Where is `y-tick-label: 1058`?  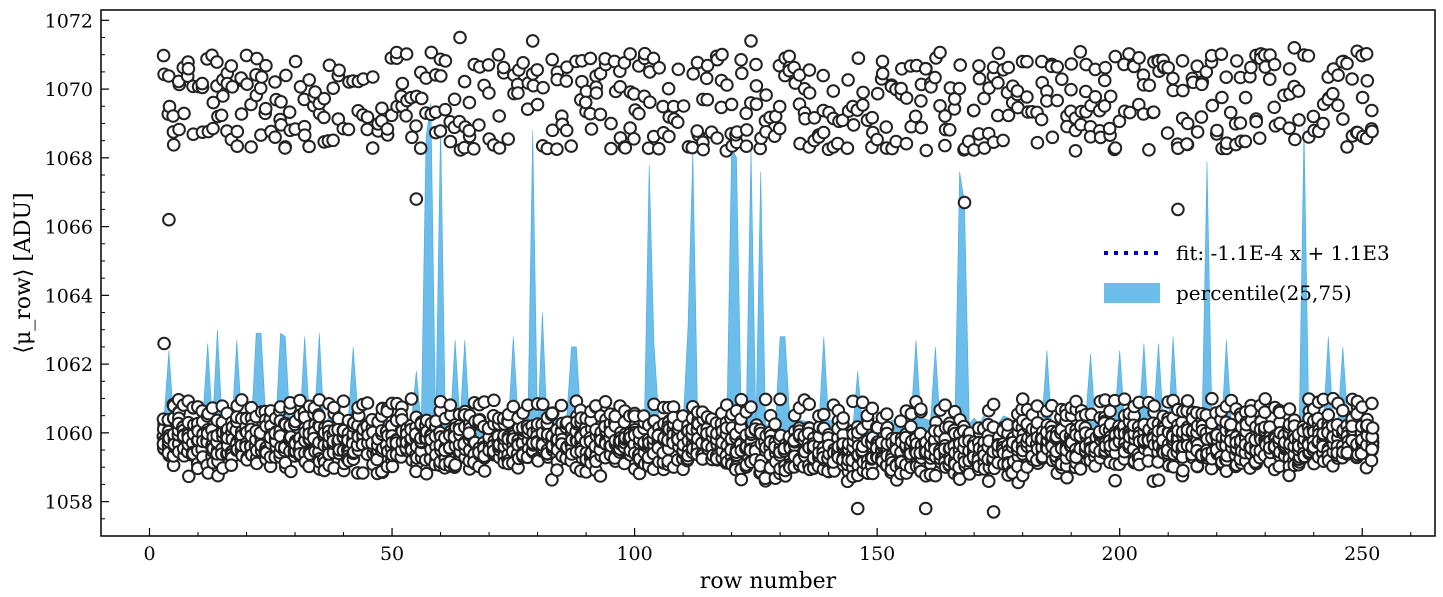
y-tick-label: 1058 is located at coordinates (69, 503).